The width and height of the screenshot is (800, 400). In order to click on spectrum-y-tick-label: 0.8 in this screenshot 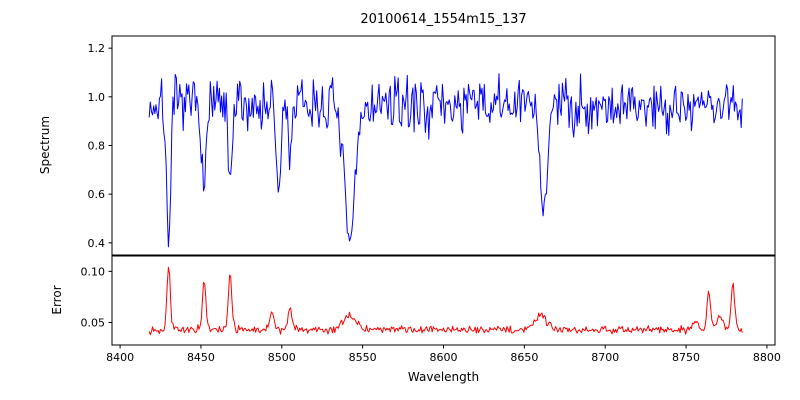, I will do `click(97, 146)`.